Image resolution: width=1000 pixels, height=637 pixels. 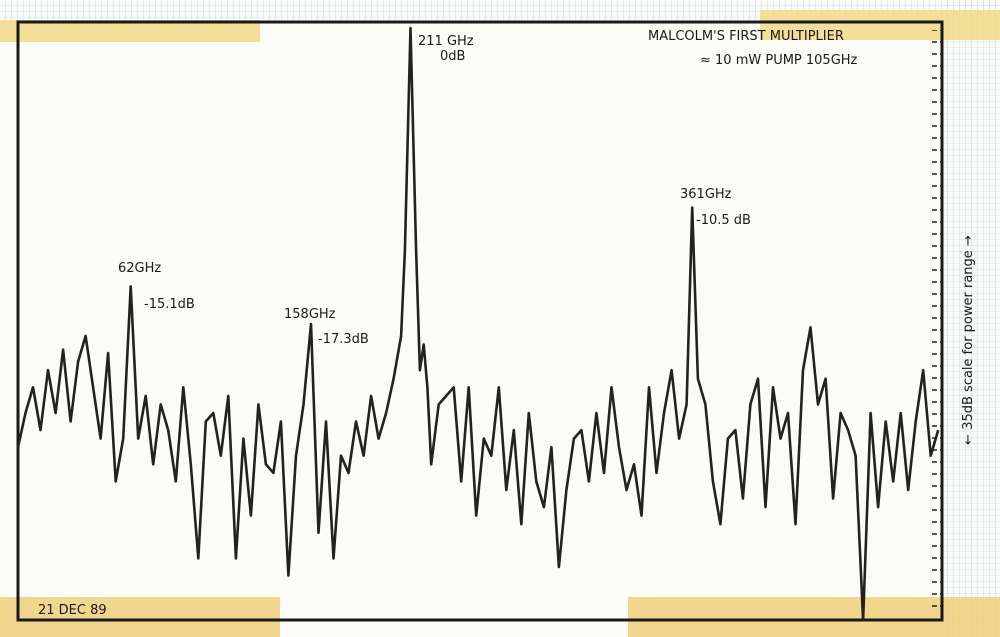 I want to click on chart-title: MALCOLM'S FIRST MULTIPLIER, so click(x=746, y=36).